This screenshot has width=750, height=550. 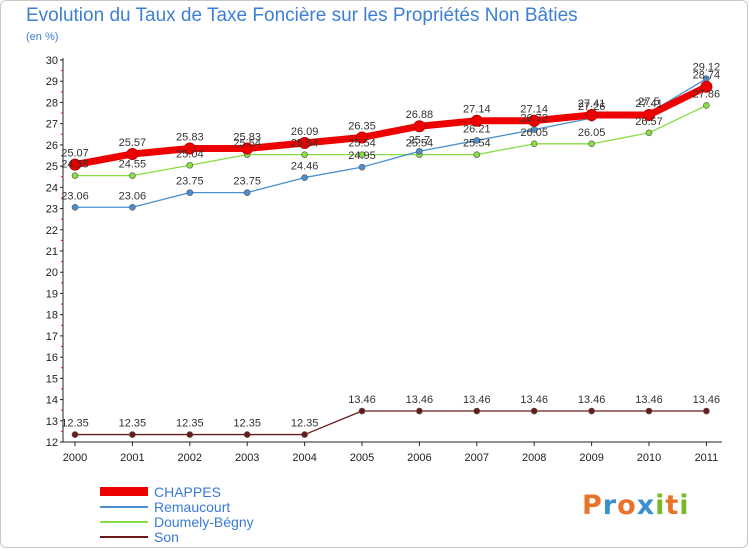 What do you see at coordinates (419, 458) in the screenshot?
I see `x-tick-label: 2006` at bounding box center [419, 458].